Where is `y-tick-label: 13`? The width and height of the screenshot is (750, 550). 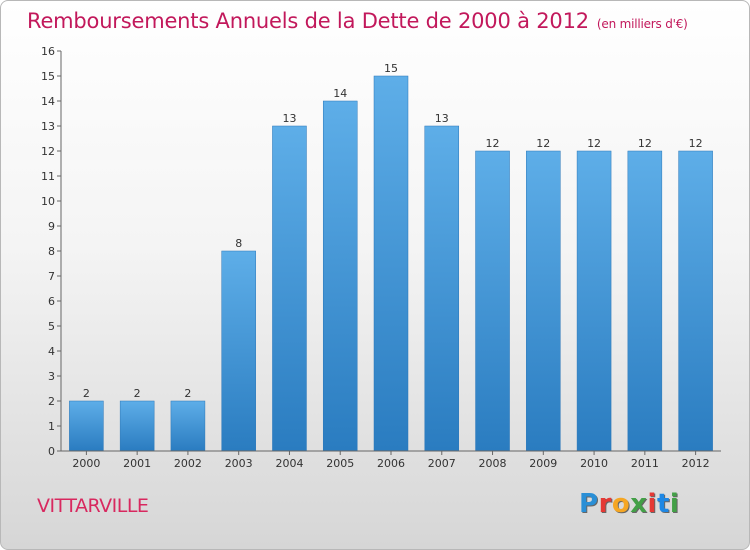
y-tick-label: 13 is located at coordinates (48, 126).